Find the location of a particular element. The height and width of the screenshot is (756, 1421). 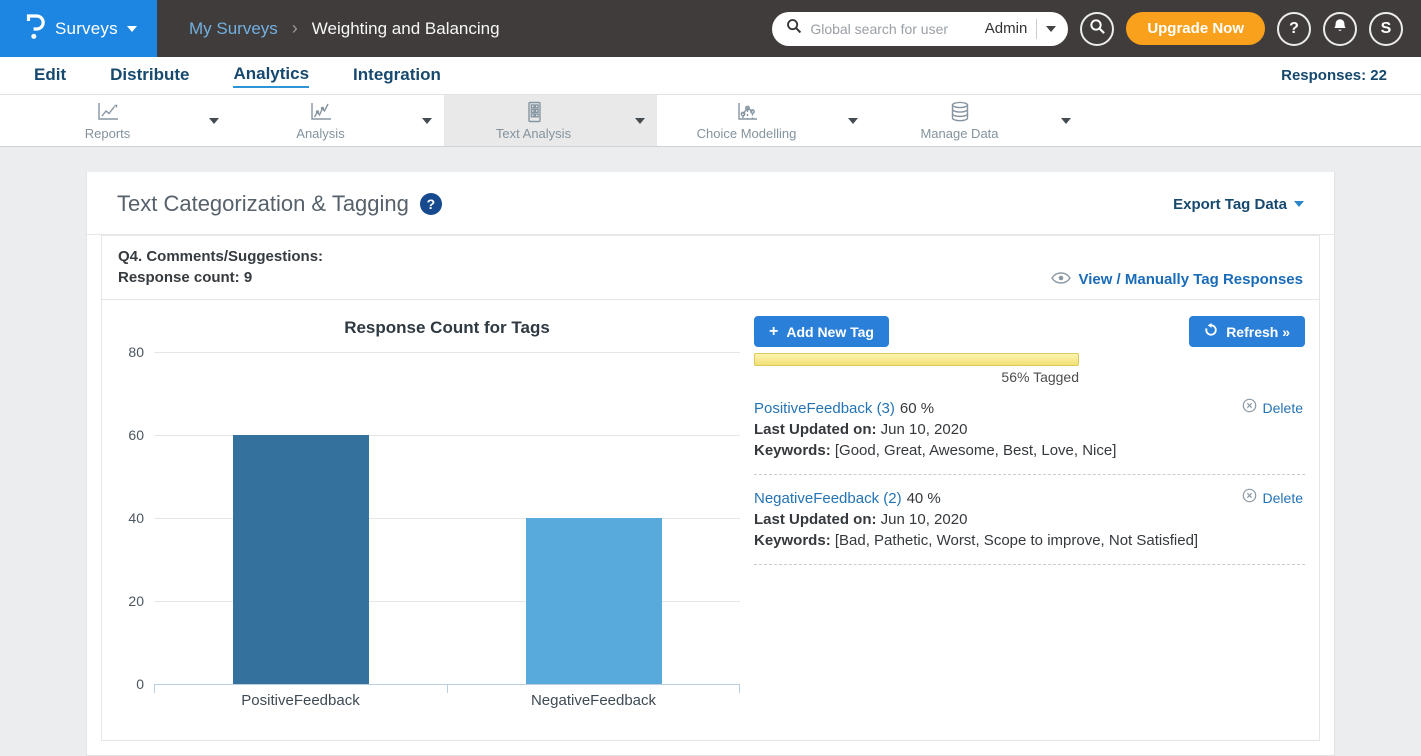

global-search: Admin is located at coordinates (920, 28).